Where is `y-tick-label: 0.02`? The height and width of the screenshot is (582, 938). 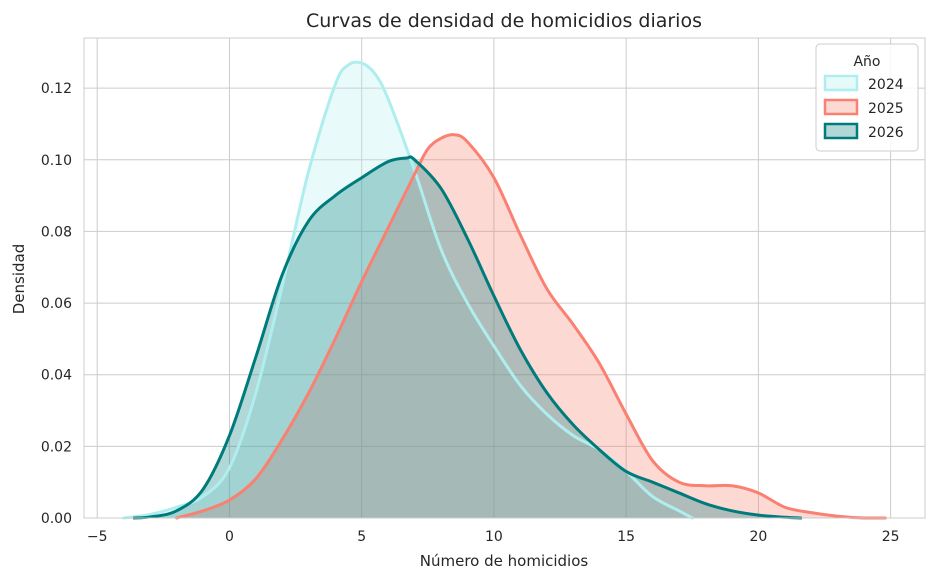 y-tick-label: 0.02 is located at coordinates (56, 447).